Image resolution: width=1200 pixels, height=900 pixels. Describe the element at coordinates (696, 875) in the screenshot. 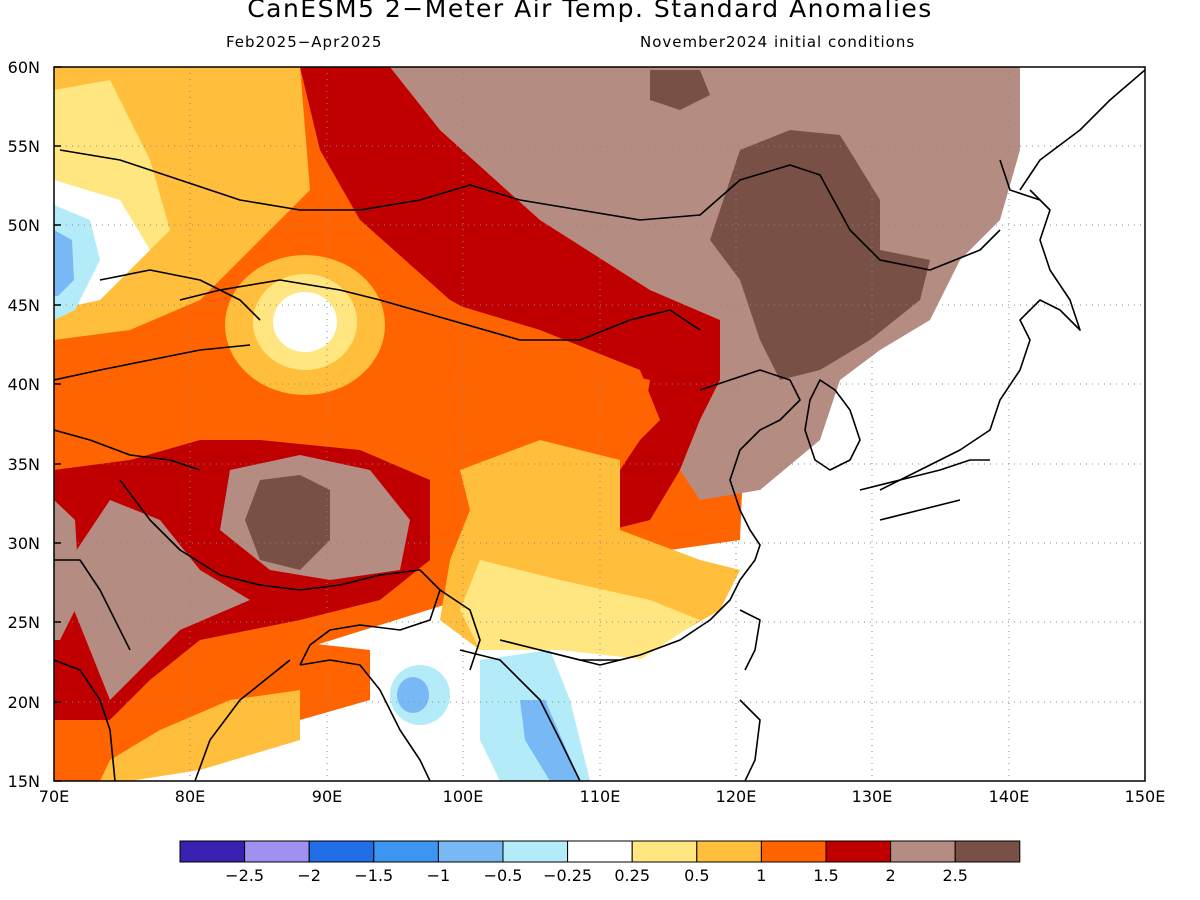

I see `colorbar-label: 0.5` at that location.